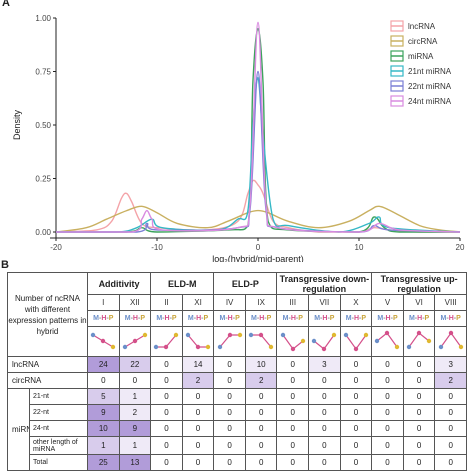 Image resolution: width=474 pixels, height=474 pixels. Describe the element at coordinates (56, 247) in the screenshot. I see `x-tick-label: -20` at that location.